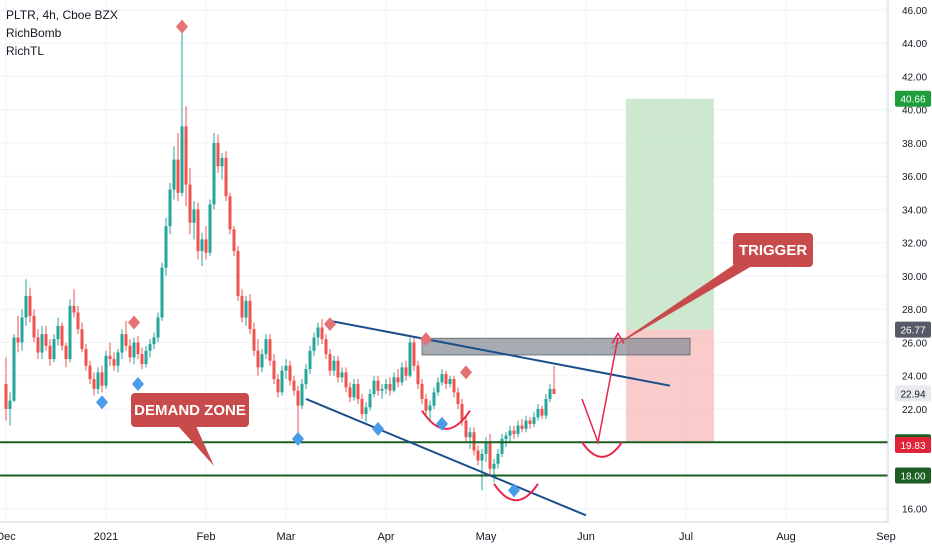  I want to click on price-badge-4: 19.83, so click(913, 445).